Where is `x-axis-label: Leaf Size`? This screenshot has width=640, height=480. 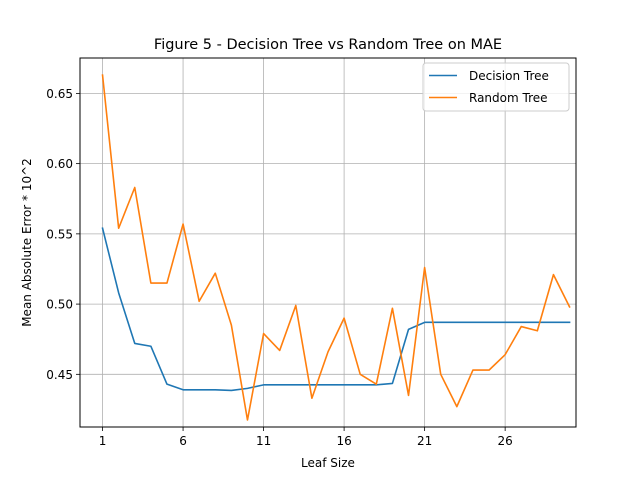 x-axis-label: Leaf Size is located at coordinates (328, 463).